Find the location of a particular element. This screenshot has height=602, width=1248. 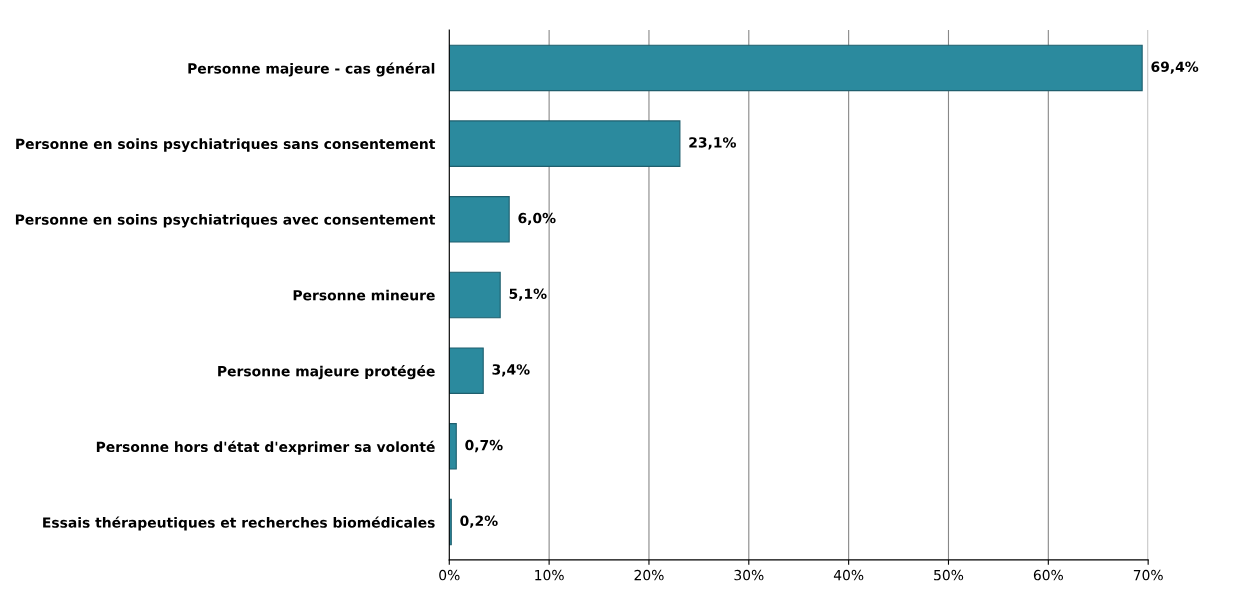

data-label: 0,7% is located at coordinates (484, 446).